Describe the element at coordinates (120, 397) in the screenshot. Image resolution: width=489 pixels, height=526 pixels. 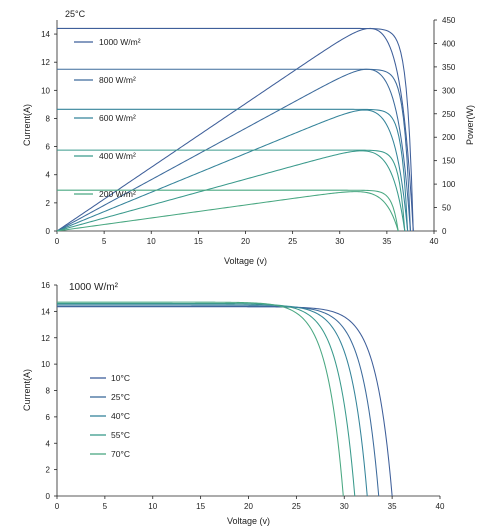
I see `chart2-legend-label: 25°C` at that location.